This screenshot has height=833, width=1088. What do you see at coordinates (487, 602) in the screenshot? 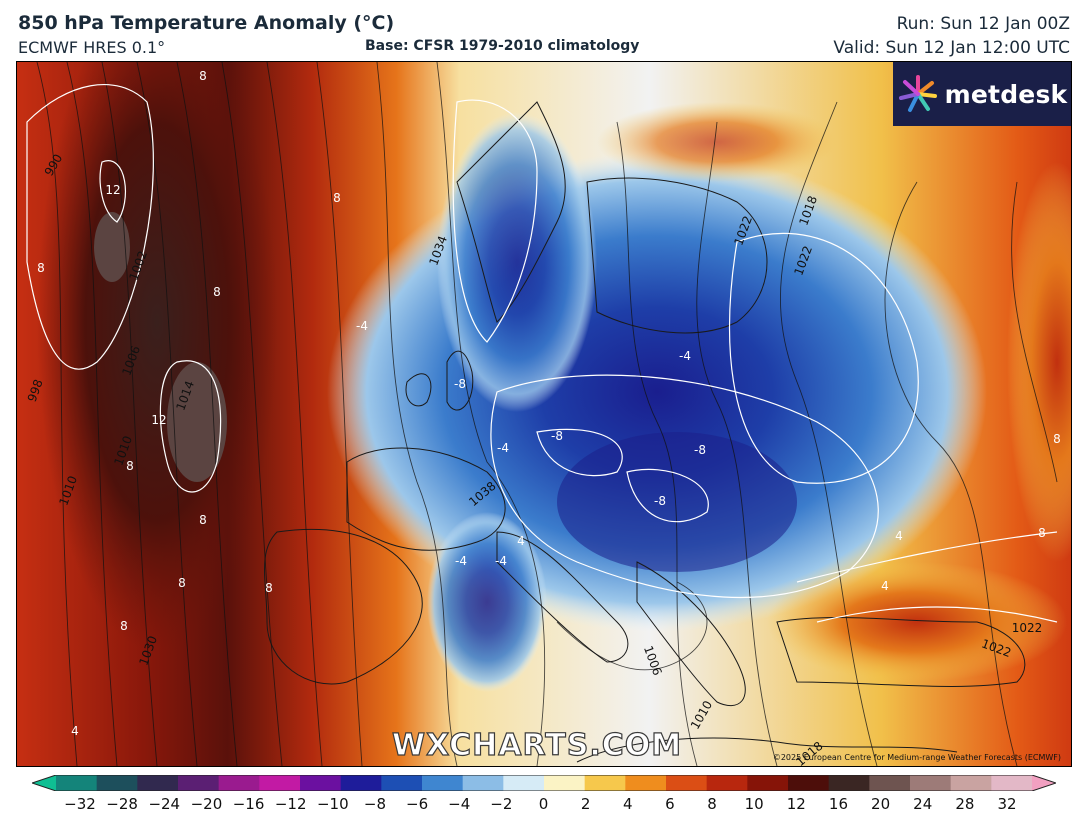
I see `cold-anomaly-region-mediterranean` at bounding box center [487, 602].